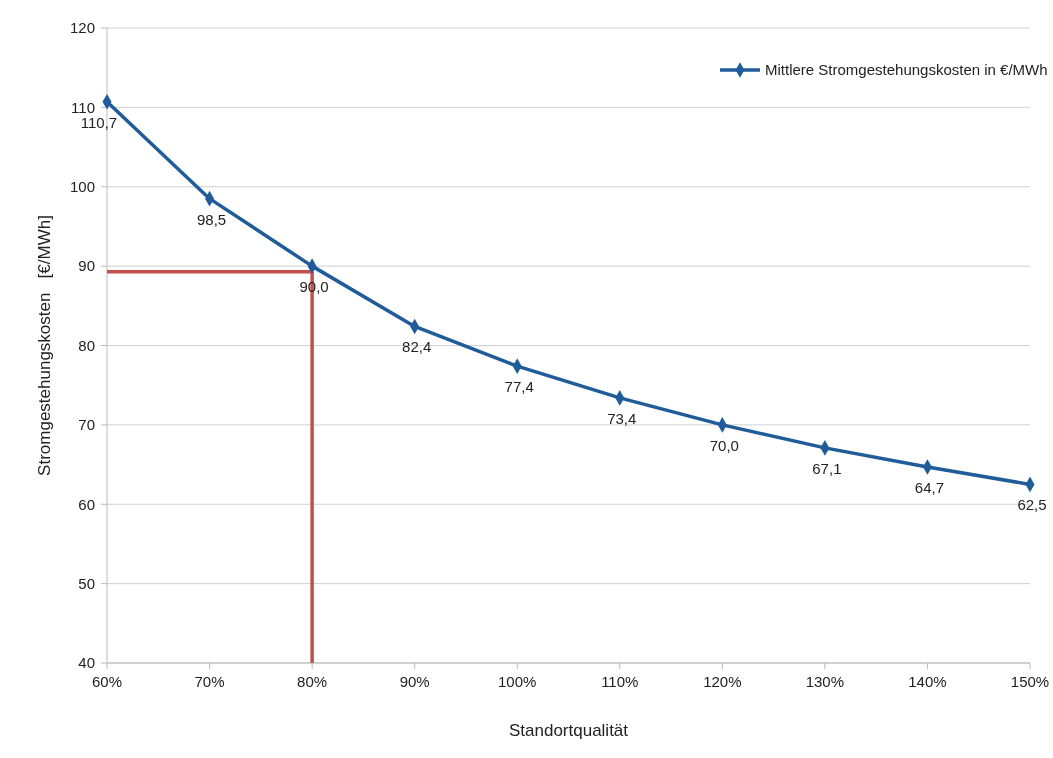  What do you see at coordinates (414, 681) in the screenshot?
I see `x-tick-label: 90%` at bounding box center [414, 681].